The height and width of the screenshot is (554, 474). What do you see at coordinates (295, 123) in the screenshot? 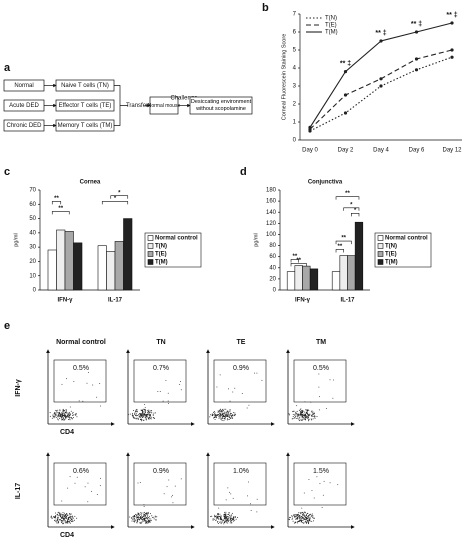
I see `y-tick-label: 1` at bounding box center [295, 123].